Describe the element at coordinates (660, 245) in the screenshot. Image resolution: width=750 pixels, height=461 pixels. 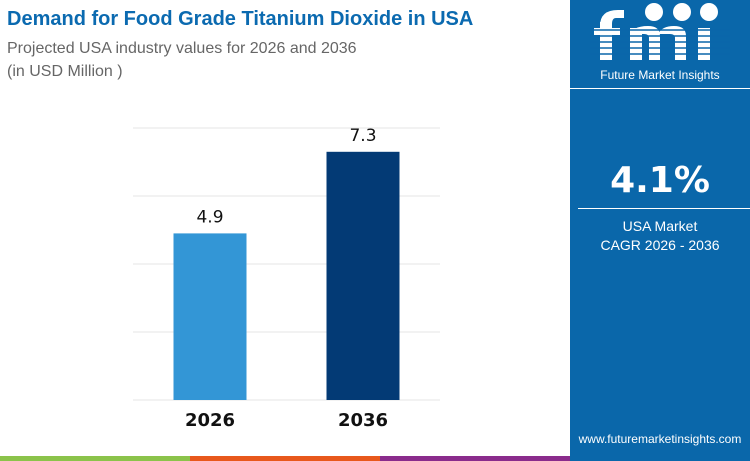
I see `cagr-label-period: CAGR 2026 - 2036` at that location.